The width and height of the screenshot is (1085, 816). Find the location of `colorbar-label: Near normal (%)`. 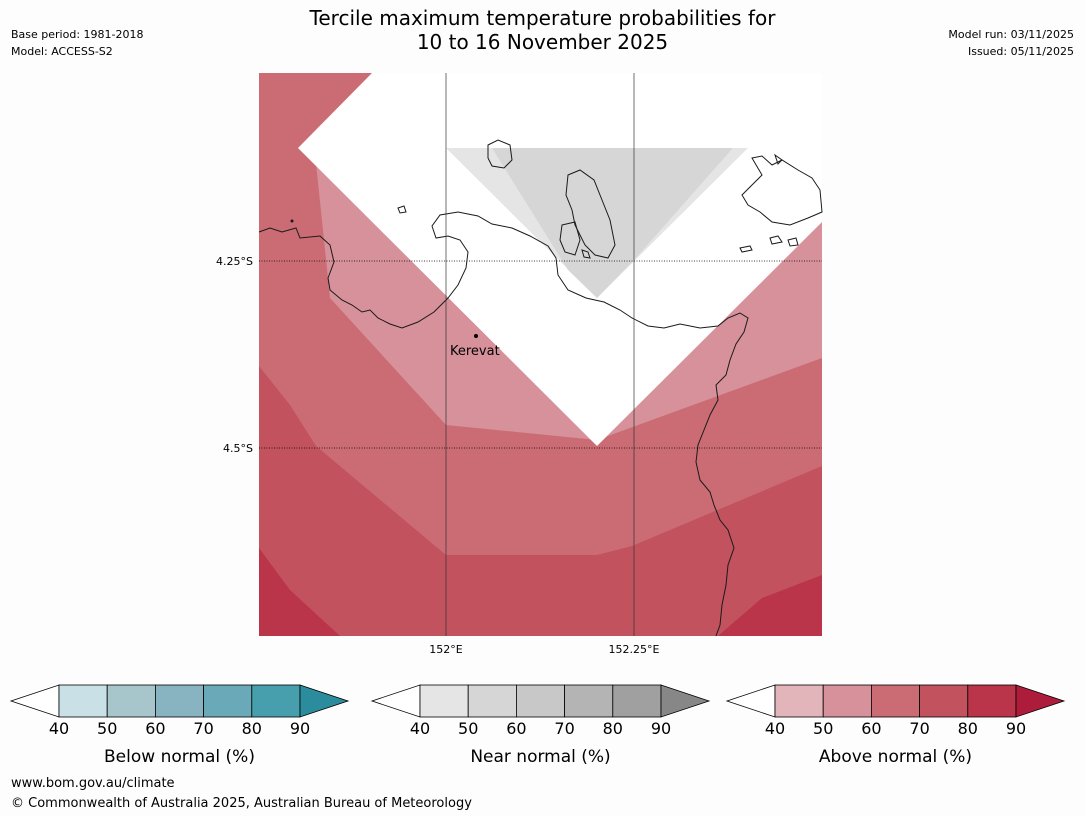

colorbar-label: Near normal (%) is located at coordinates (540, 757).